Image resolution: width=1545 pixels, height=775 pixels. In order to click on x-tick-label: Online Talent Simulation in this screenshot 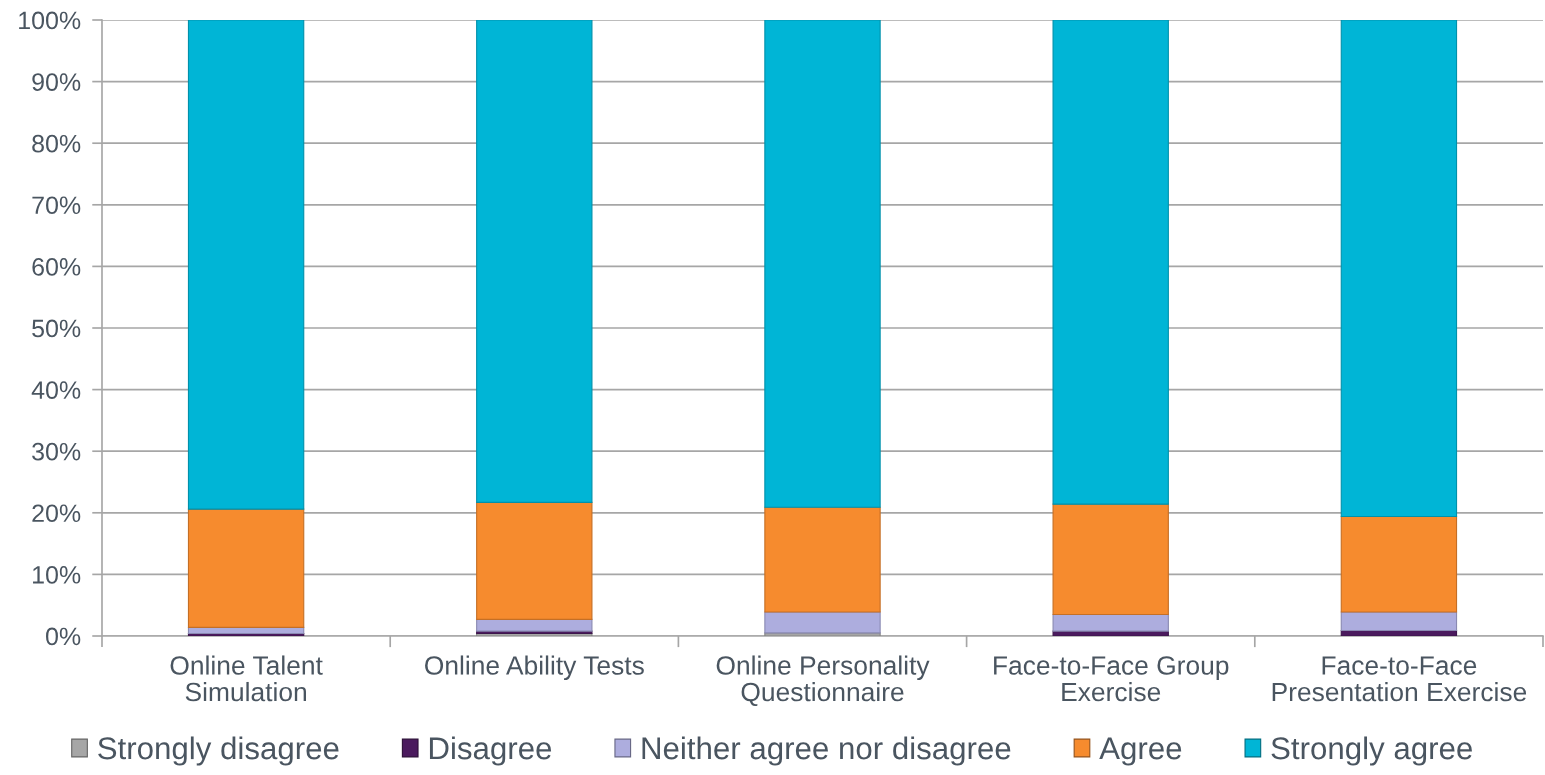, I will do `click(246, 678)`.